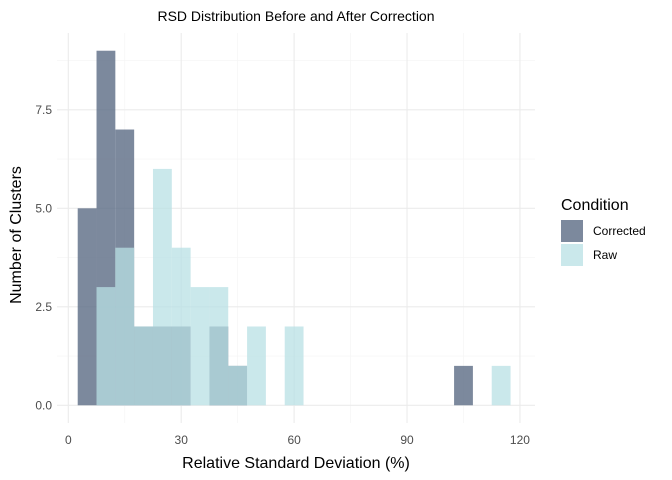  Describe the element at coordinates (520, 440) in the screenshot. I see `x-tick-label: 120` at that location.